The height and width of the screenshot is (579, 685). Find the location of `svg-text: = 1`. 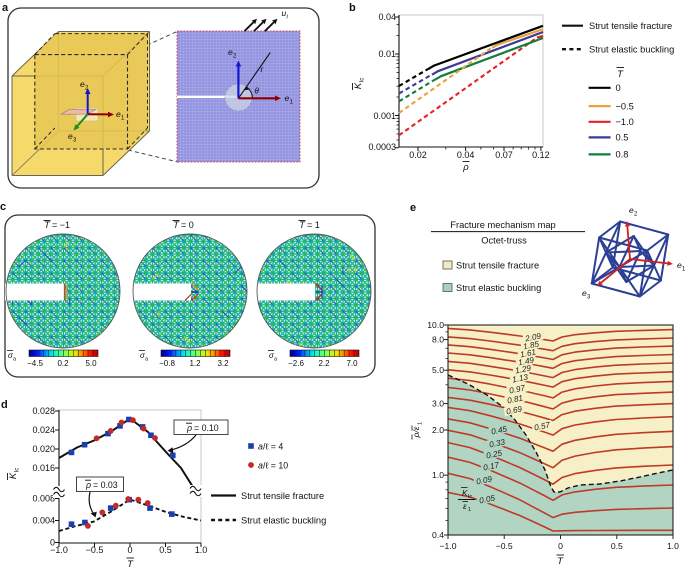

svg-text: = 1 is located at coordinates (313, 225).